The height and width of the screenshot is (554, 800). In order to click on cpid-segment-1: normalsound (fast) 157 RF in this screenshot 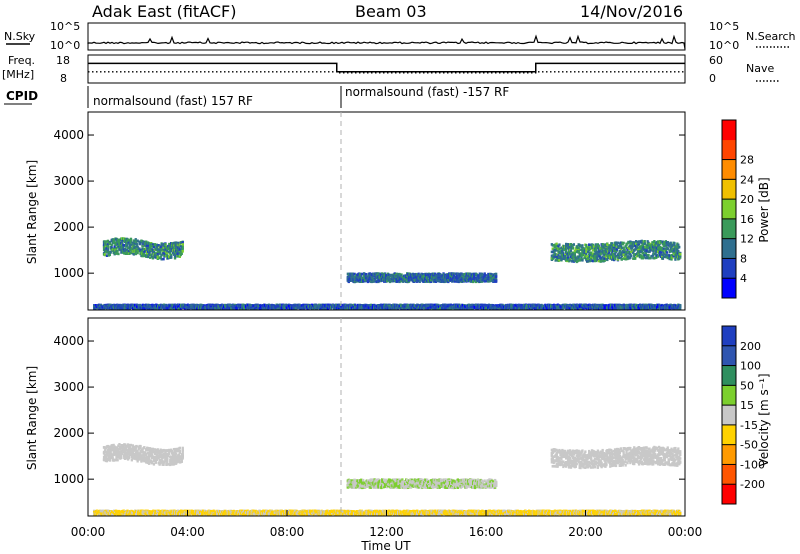, I will do `click(173, 101)`.